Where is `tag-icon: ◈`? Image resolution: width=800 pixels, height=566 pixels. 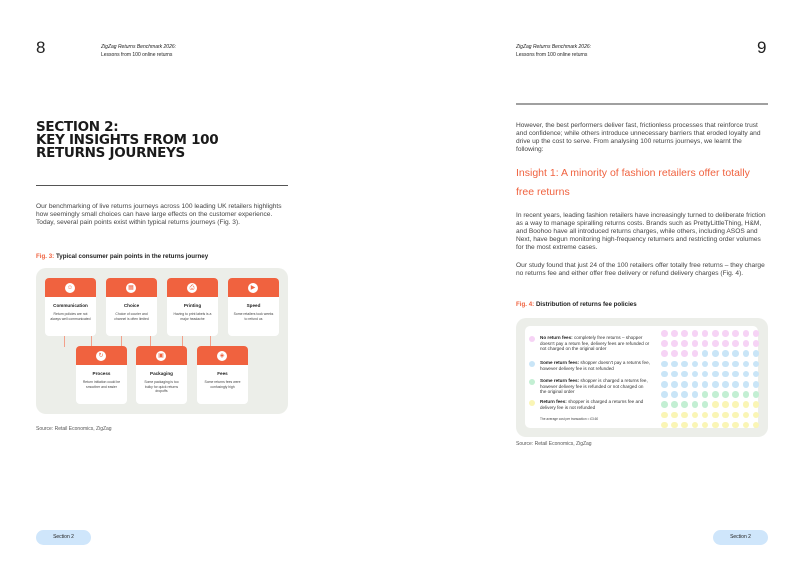 tag-icon: ◈ is located at coordinates (222, 356).